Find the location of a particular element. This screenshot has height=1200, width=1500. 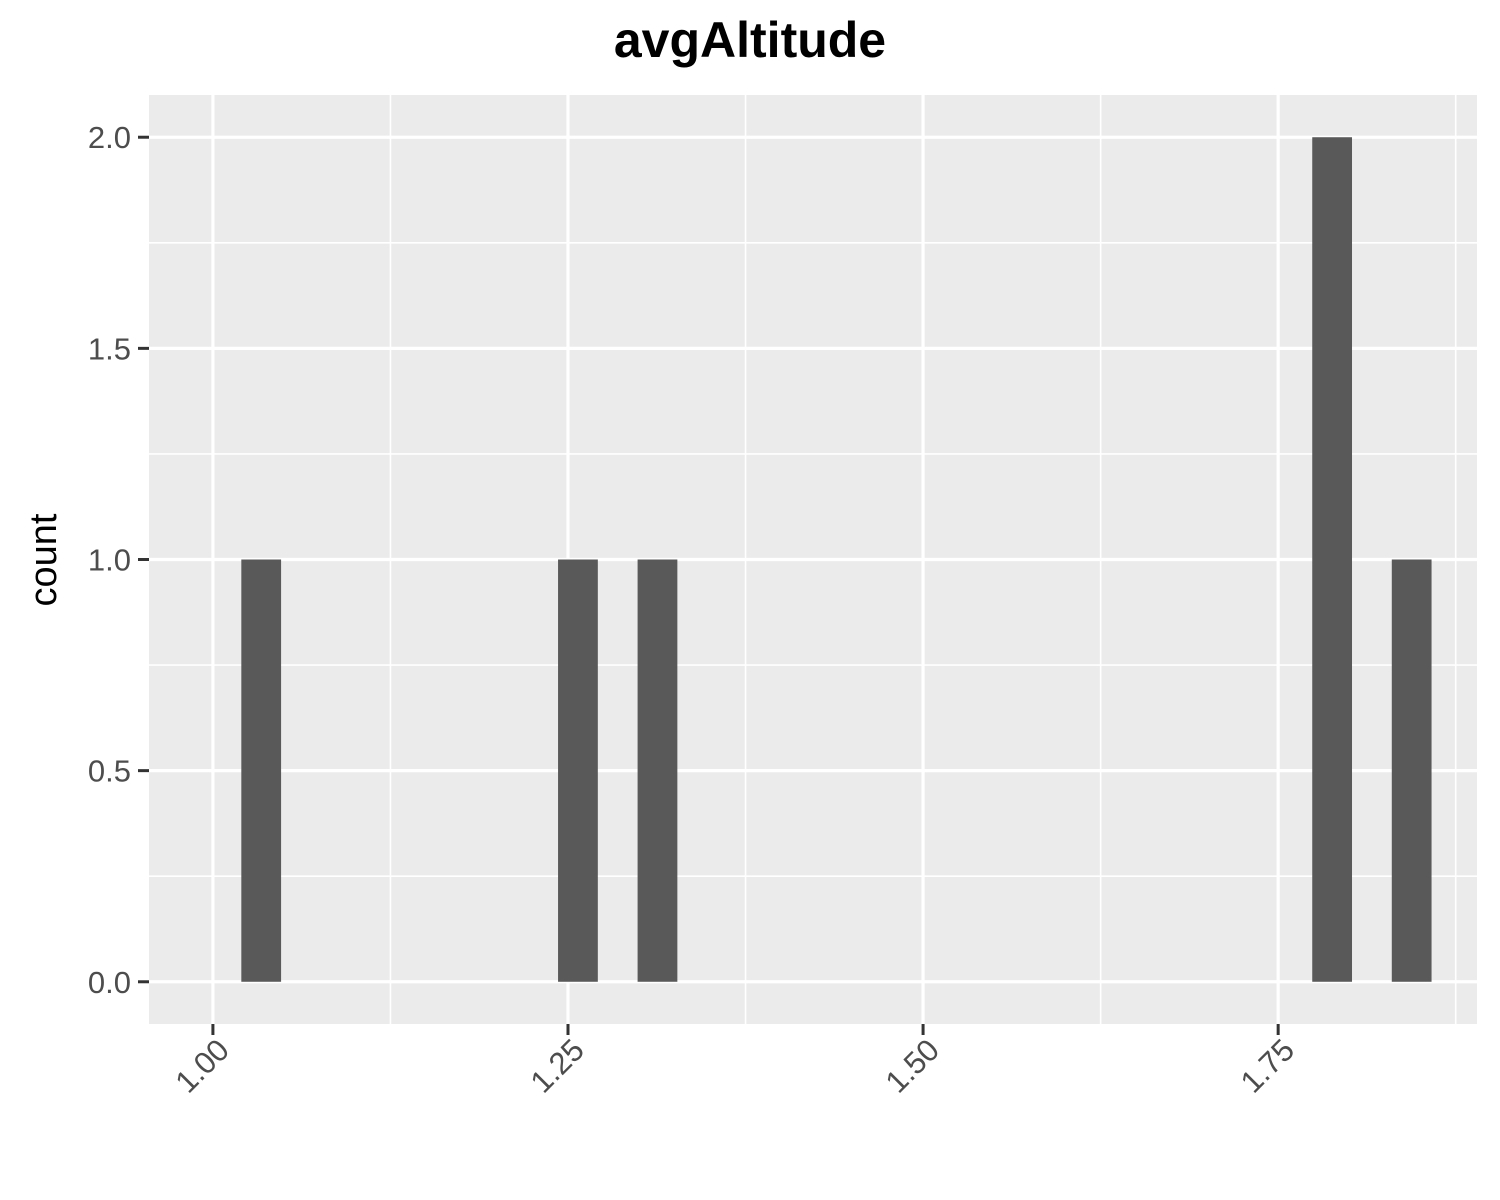

y-axis: 0.0 0.5 1.0 1.5 2.0 is located at coordinates (118, 560).